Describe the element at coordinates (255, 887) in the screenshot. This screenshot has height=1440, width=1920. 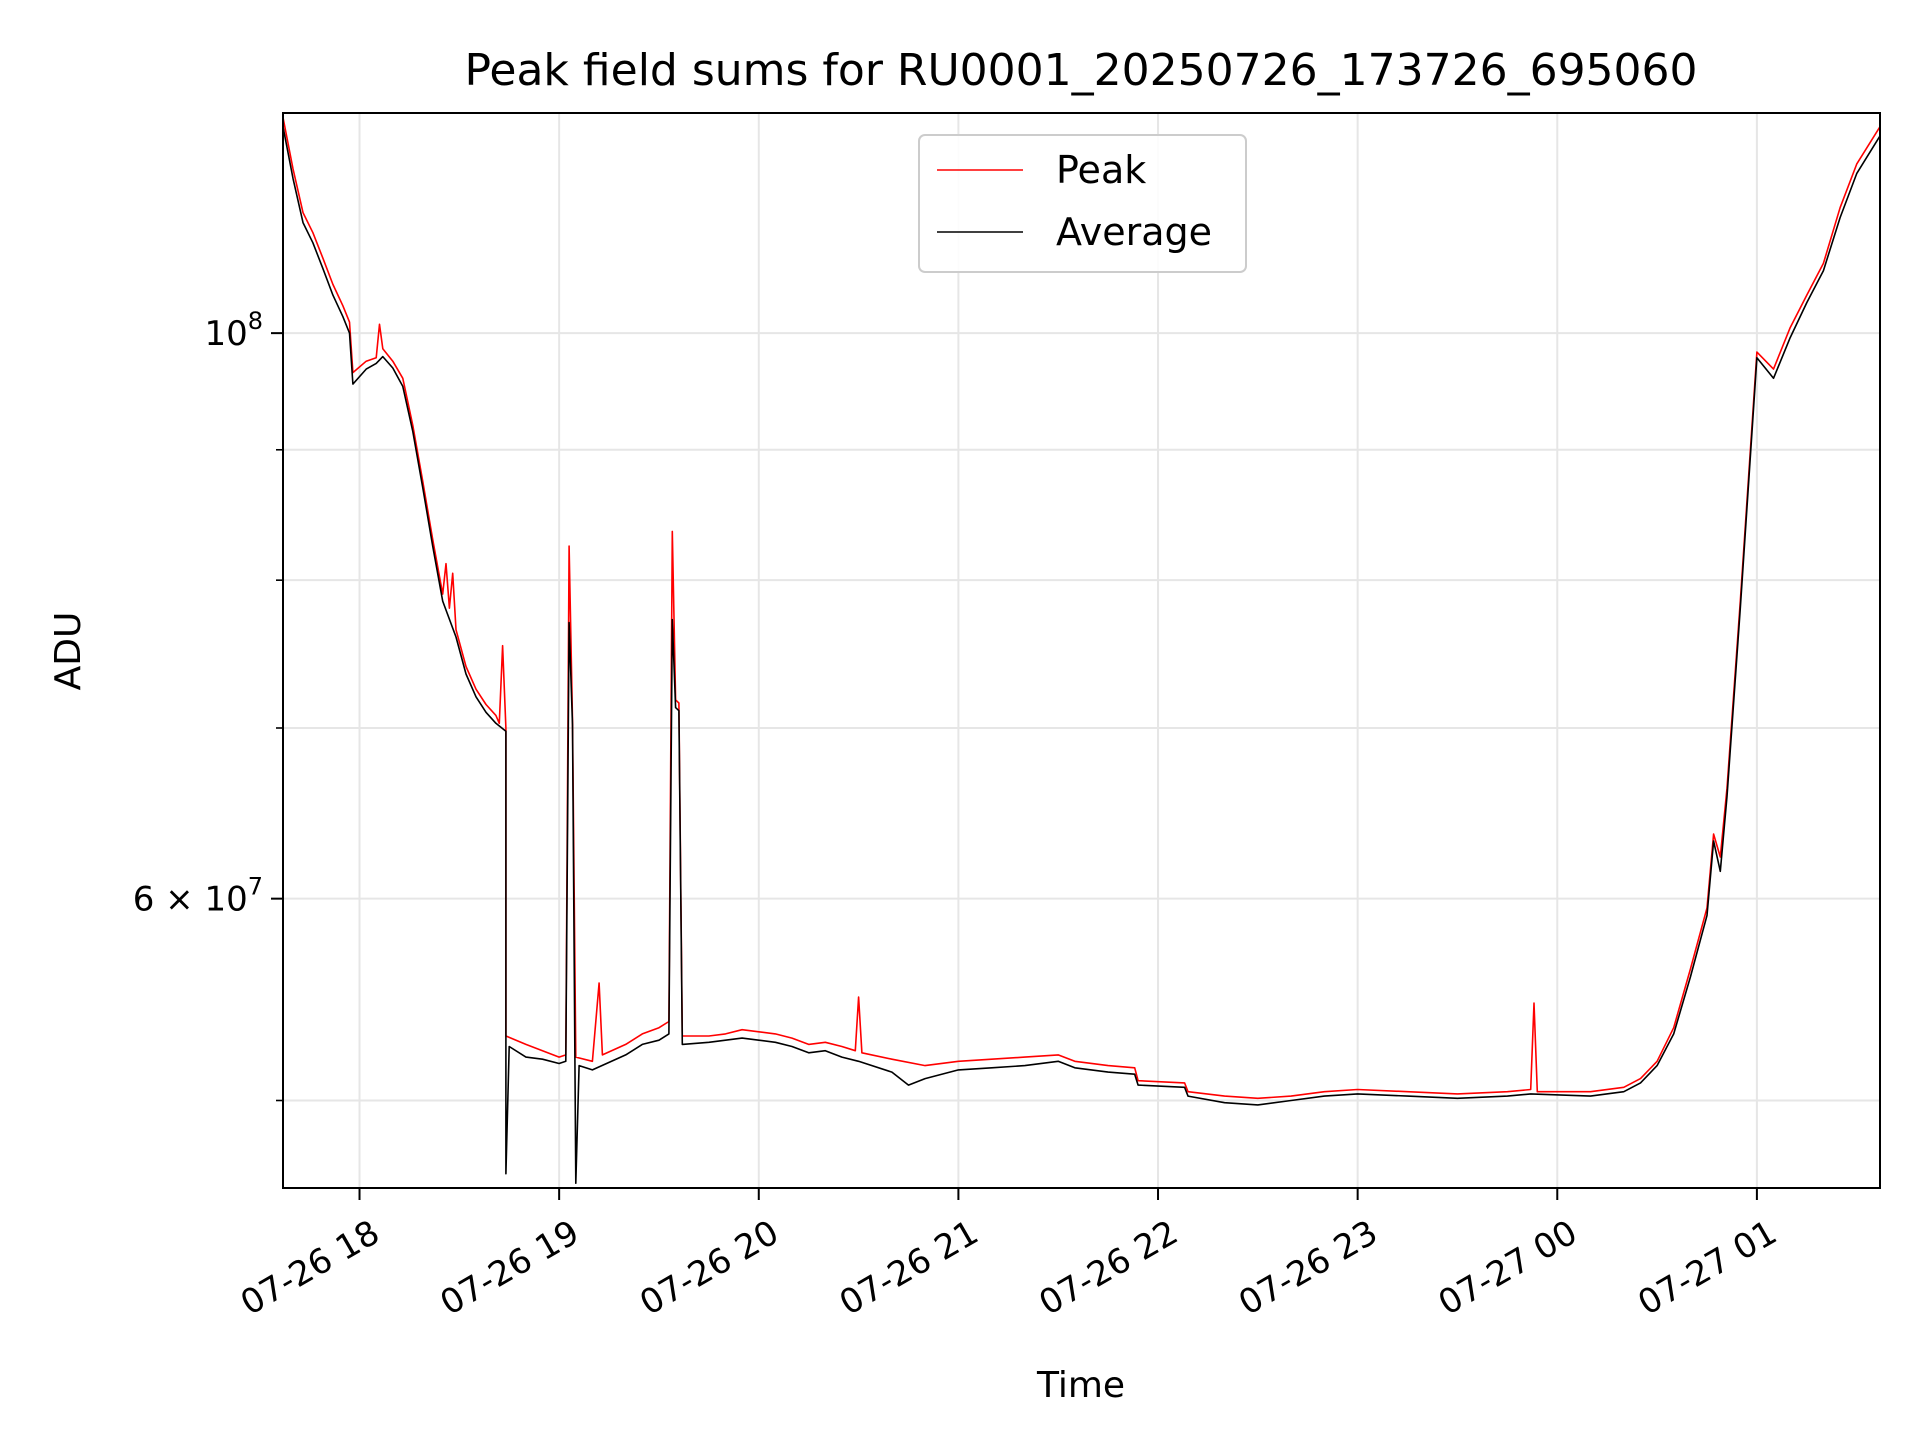
I see `y-tick-exponent: 7` at that location.